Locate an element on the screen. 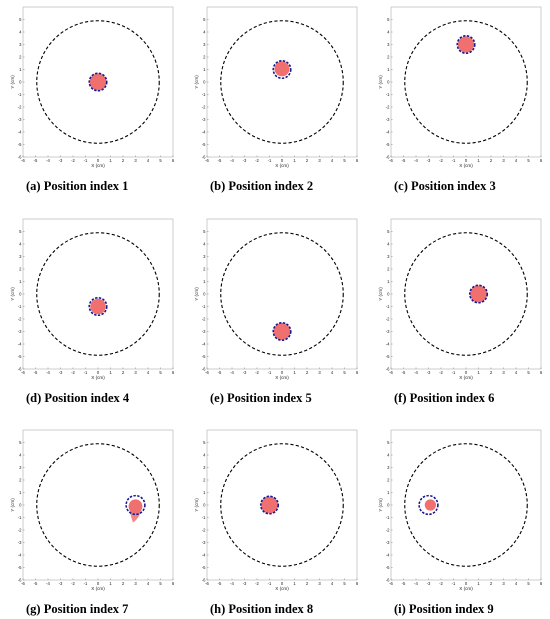 Image resolution: width=550 pixels, height=619 pixels. panel-caption: (a) Position index 1 is located at coordinates (77, 186).